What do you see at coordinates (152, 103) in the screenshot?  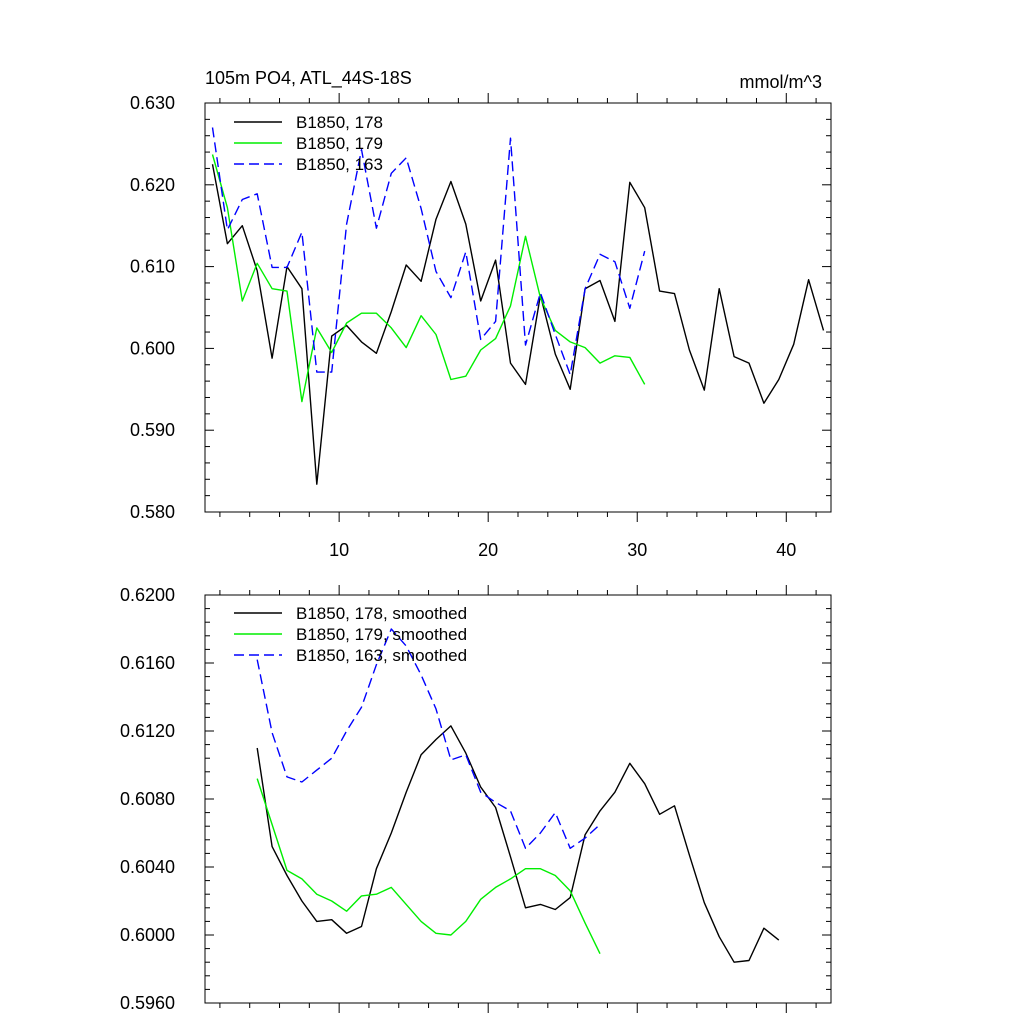 I see `y-tick-label: 0.630` at bounding box center [152, 103].